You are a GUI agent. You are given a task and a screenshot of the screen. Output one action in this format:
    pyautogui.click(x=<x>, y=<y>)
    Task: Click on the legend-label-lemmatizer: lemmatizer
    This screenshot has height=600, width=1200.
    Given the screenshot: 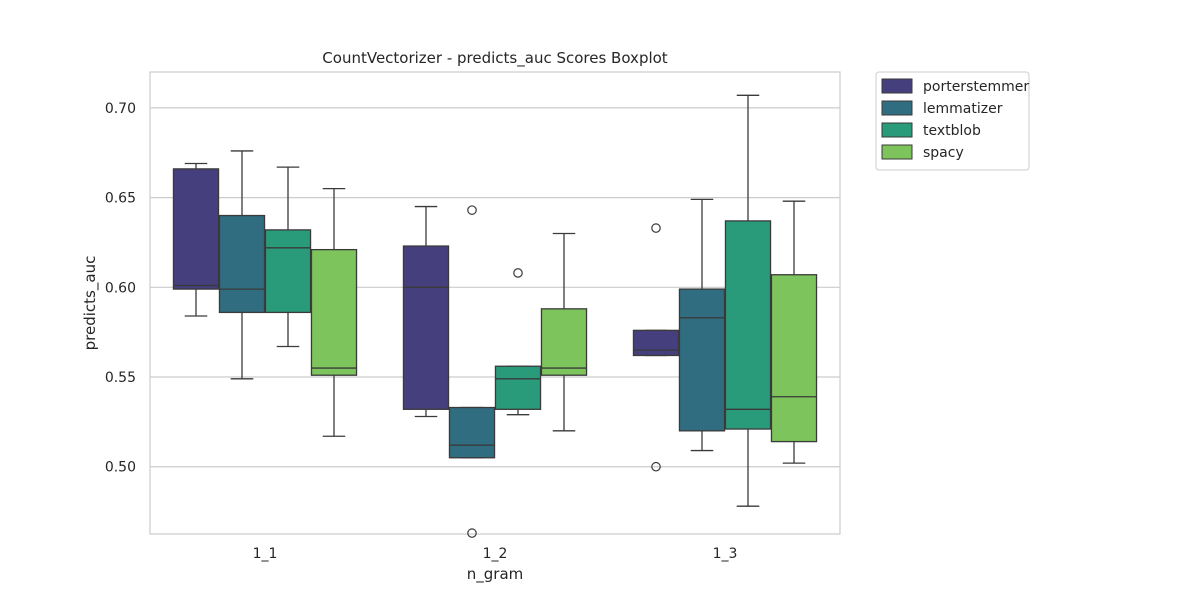 What is the action you would take?
    pyautogui.click(x=963, y=109)
    